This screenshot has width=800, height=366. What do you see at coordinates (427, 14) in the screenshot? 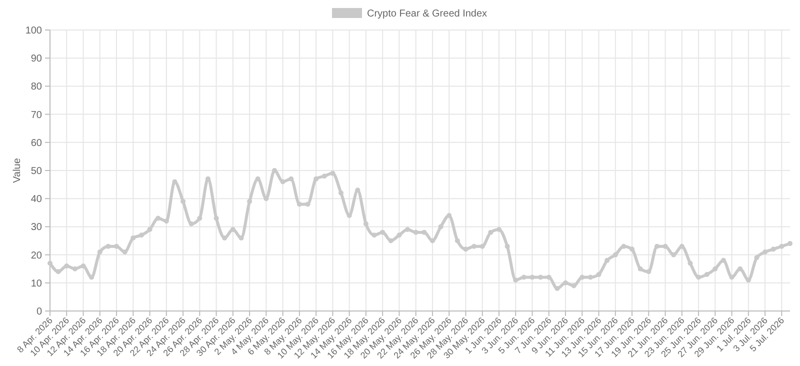
I see `legend-label: Crypto Fear & Greed Index` at bounding box center [427, 14].